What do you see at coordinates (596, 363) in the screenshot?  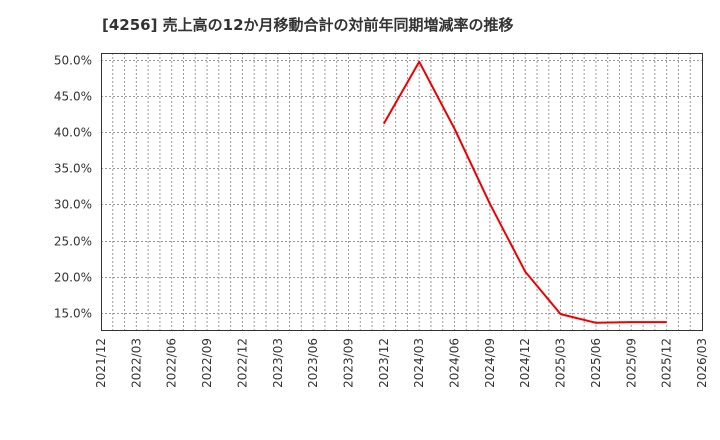 I see `x-tick-label: 2025/06` at bounding box center [596, 363].